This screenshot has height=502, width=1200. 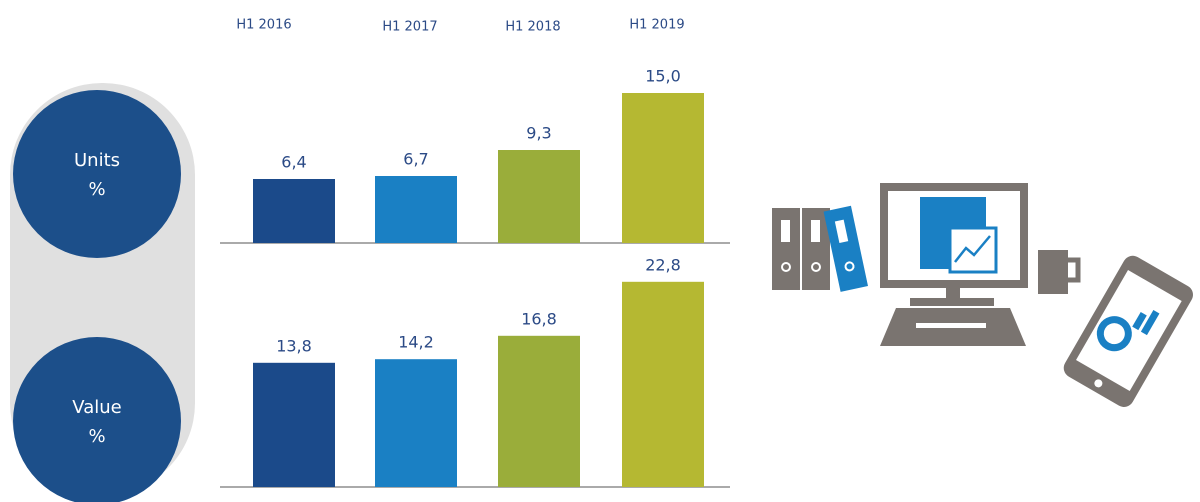 What do you see at coordinates (656, 25) in the screenshot?
I see `category-label: H1 2019` at bounding box center [656, 25].